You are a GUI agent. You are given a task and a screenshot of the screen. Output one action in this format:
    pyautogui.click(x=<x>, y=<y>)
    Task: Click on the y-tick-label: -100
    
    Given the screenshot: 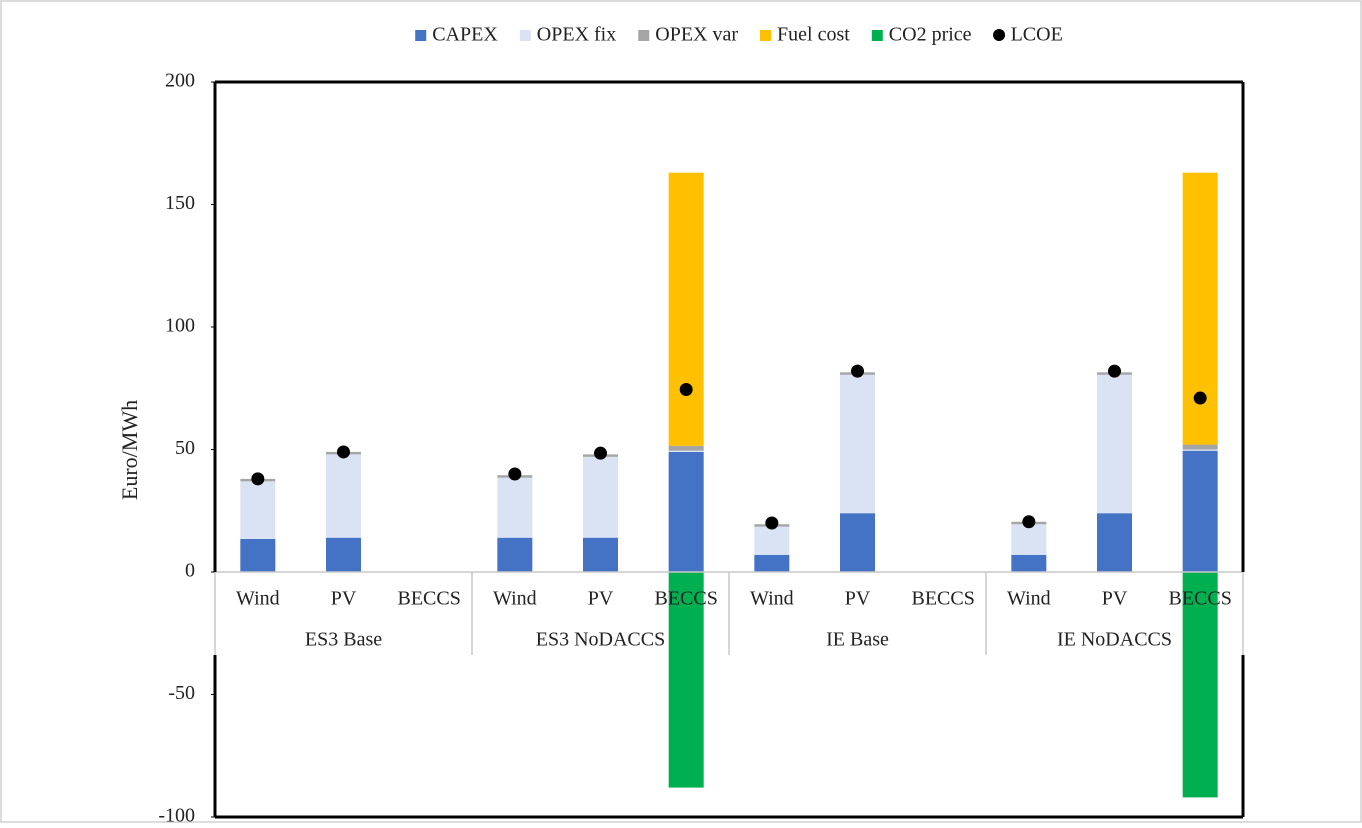 What is the action you would take?
    pyautogui.click(x=176, y=814)
    